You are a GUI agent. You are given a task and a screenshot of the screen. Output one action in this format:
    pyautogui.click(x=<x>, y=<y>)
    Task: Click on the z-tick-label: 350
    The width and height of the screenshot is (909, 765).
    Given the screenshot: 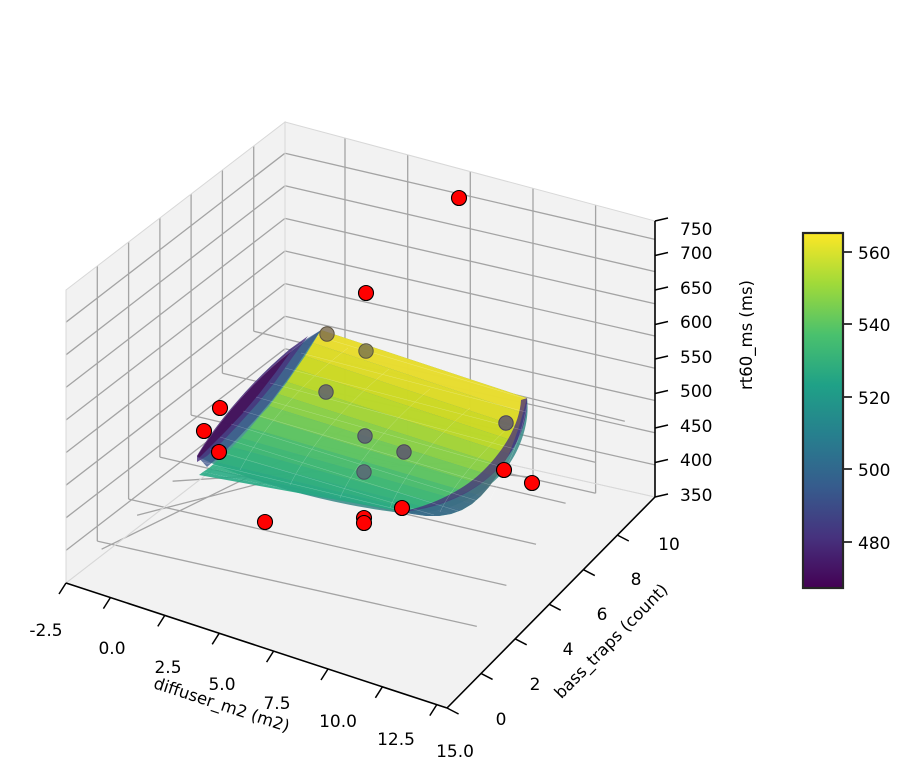 What is the action you would take?
    pyautogui.click(x=696, y=496)
    